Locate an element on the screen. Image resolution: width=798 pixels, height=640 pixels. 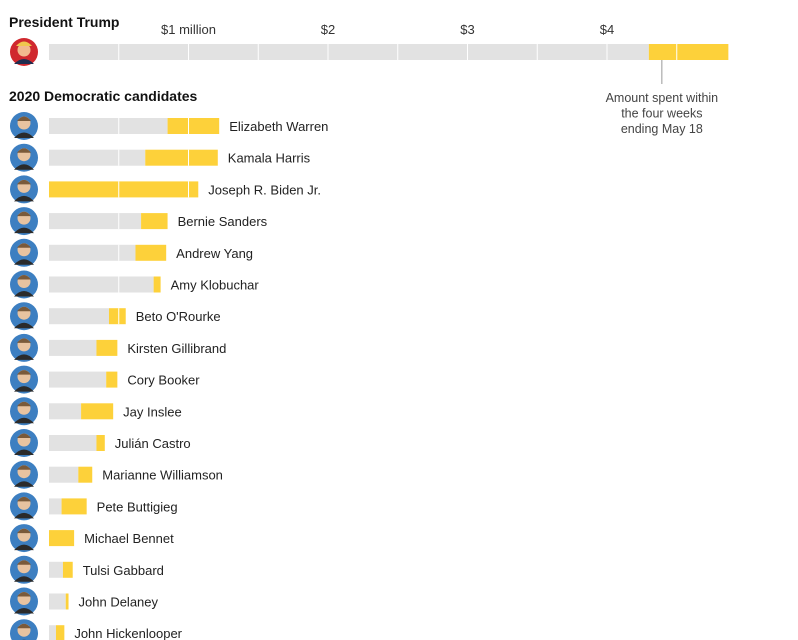
candidate-name-label: Julián Castro is located at coordinates (153, 443).